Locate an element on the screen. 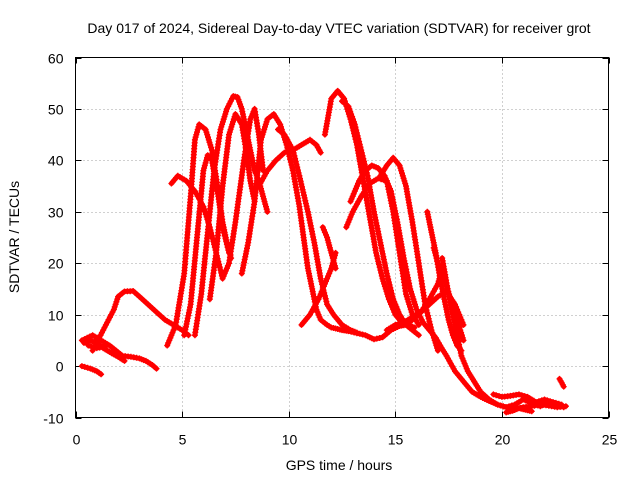 This screenshot has height=480, width=640. x-tick-label: 15 is located at coordinates (396, 440).